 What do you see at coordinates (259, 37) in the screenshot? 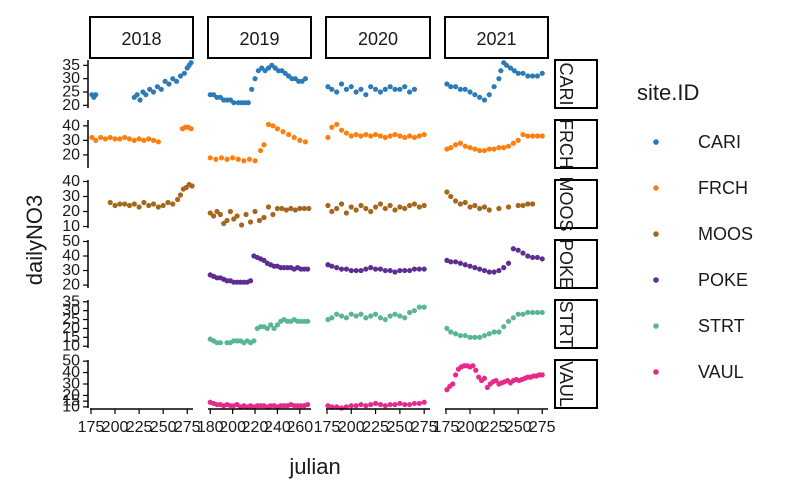
I see `facet-strip-2019` at bounding box center [259, 37].